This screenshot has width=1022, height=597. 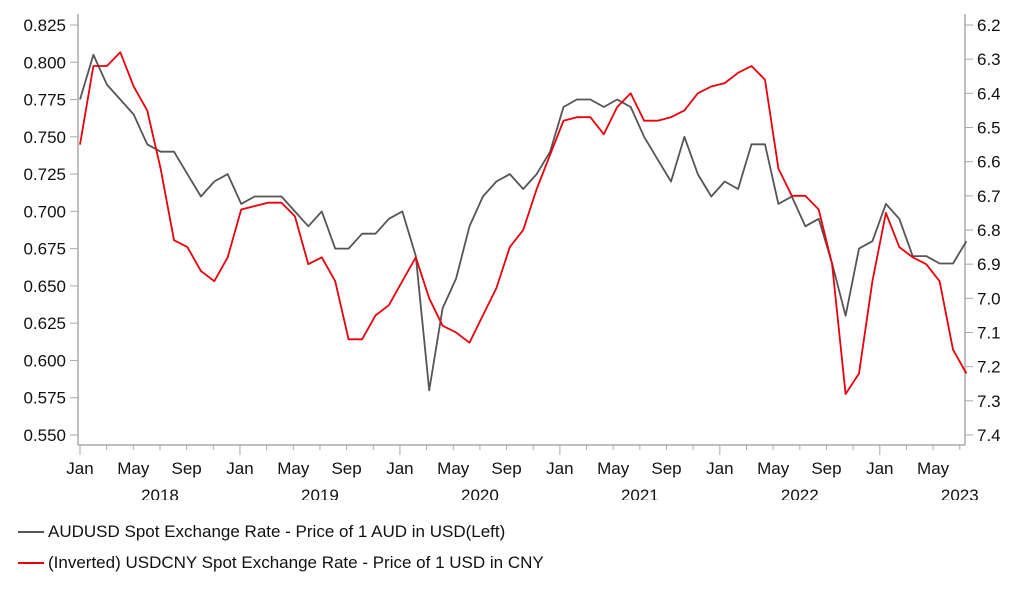 What do you see at coordinates (989, 25) in the screenshot?
I see `right-tick-label: 6.2` at bounding box center [989, 25].